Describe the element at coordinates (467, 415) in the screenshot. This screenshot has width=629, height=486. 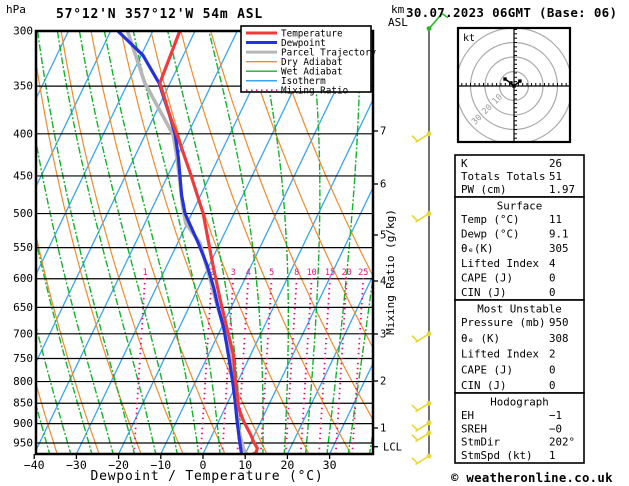
I see `table-row-label: EH` at that location.